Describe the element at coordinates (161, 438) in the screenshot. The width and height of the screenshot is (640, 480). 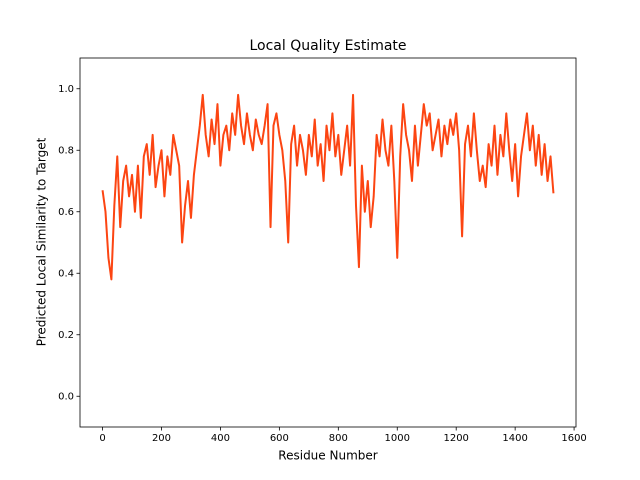
I see `x-tick-label: 200` at that location.